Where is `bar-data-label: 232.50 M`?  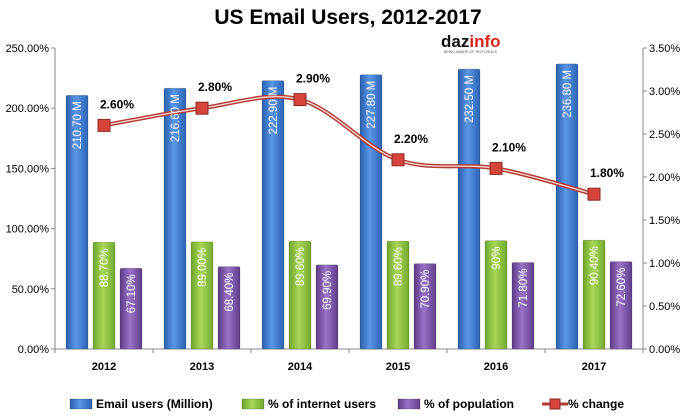
bar-data-label: 232.50 M is located at coordinates (470, 99).